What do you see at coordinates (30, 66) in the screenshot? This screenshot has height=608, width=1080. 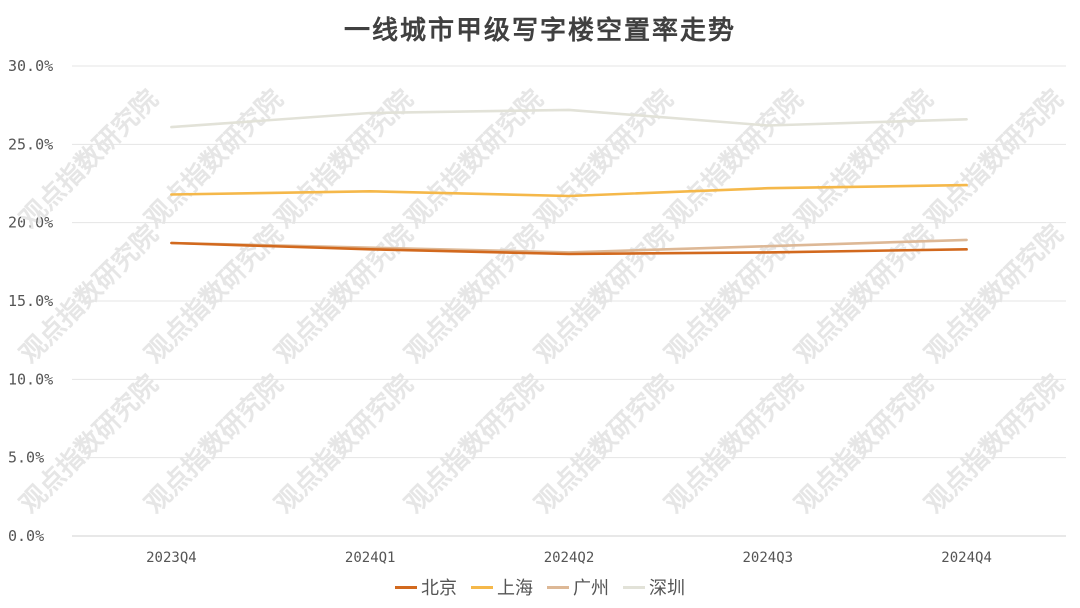 I see `y-tick-label: 30.0%` at bounding box center [30, 66].